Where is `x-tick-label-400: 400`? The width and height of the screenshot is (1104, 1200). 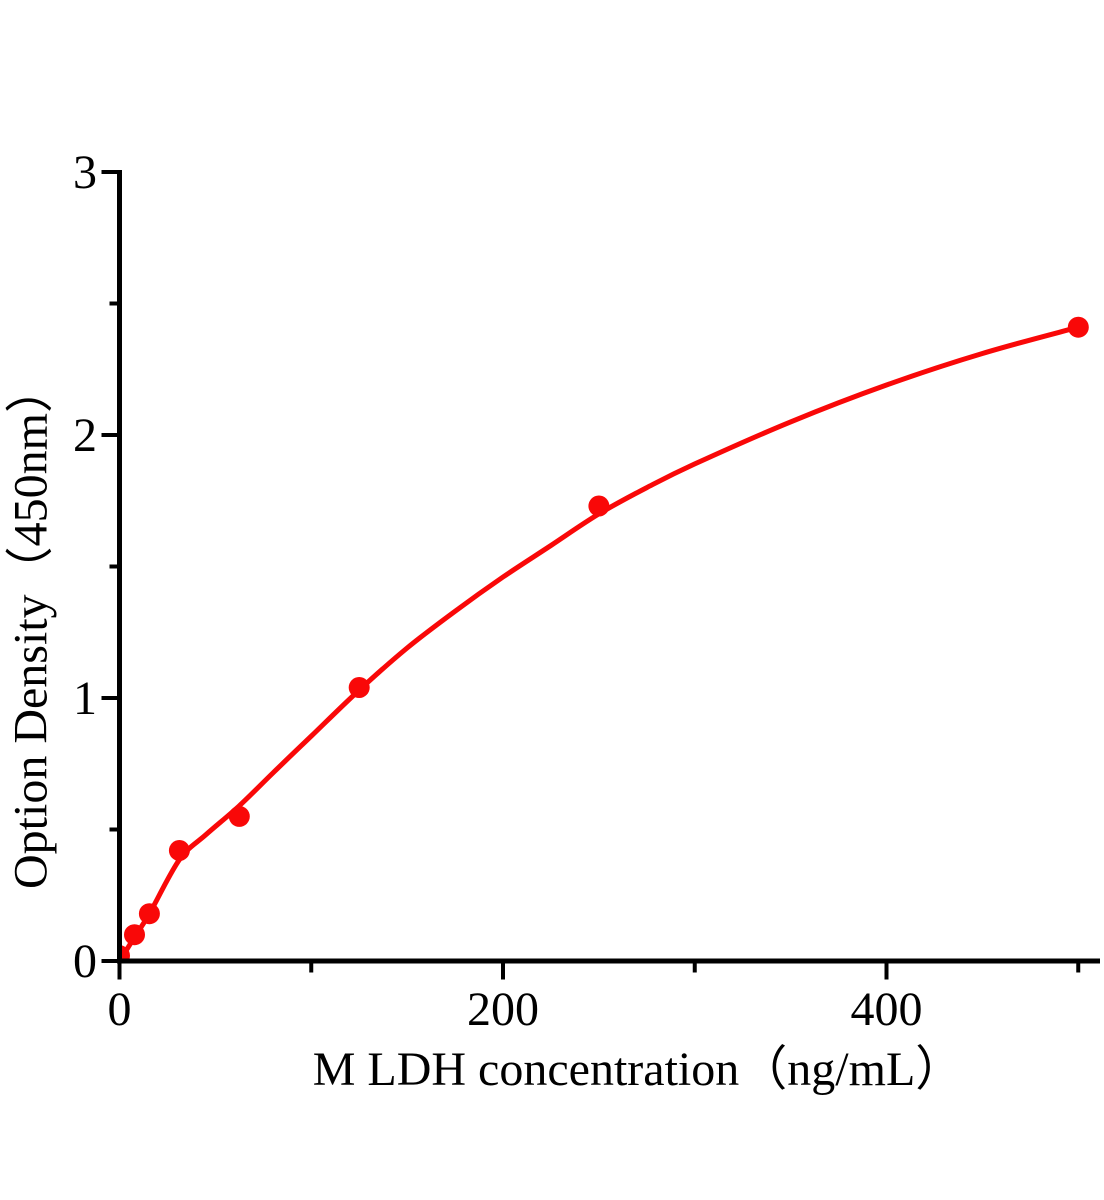
x-tick-label-400: 400 is located at coordinates (887, 1009).